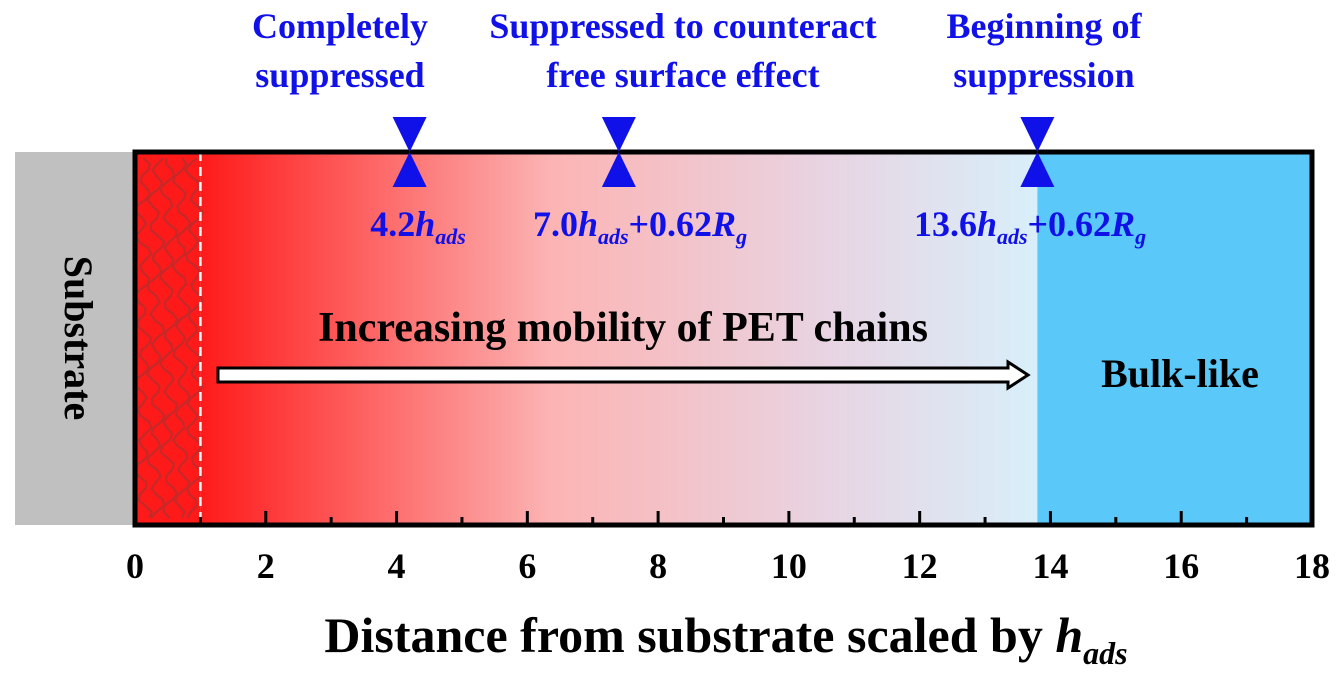 This screenshot has width=1339, height=677. I want to click on tick-label: 10, so click(789, 566).